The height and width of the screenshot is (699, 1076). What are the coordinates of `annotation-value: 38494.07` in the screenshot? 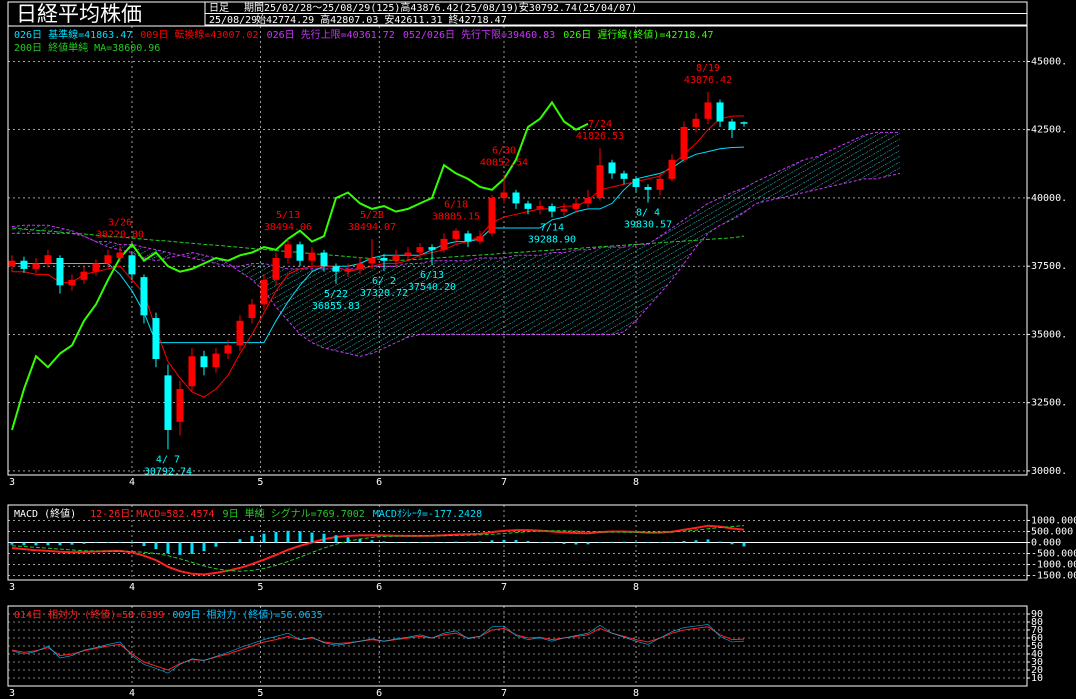 It's located at (372, 227).